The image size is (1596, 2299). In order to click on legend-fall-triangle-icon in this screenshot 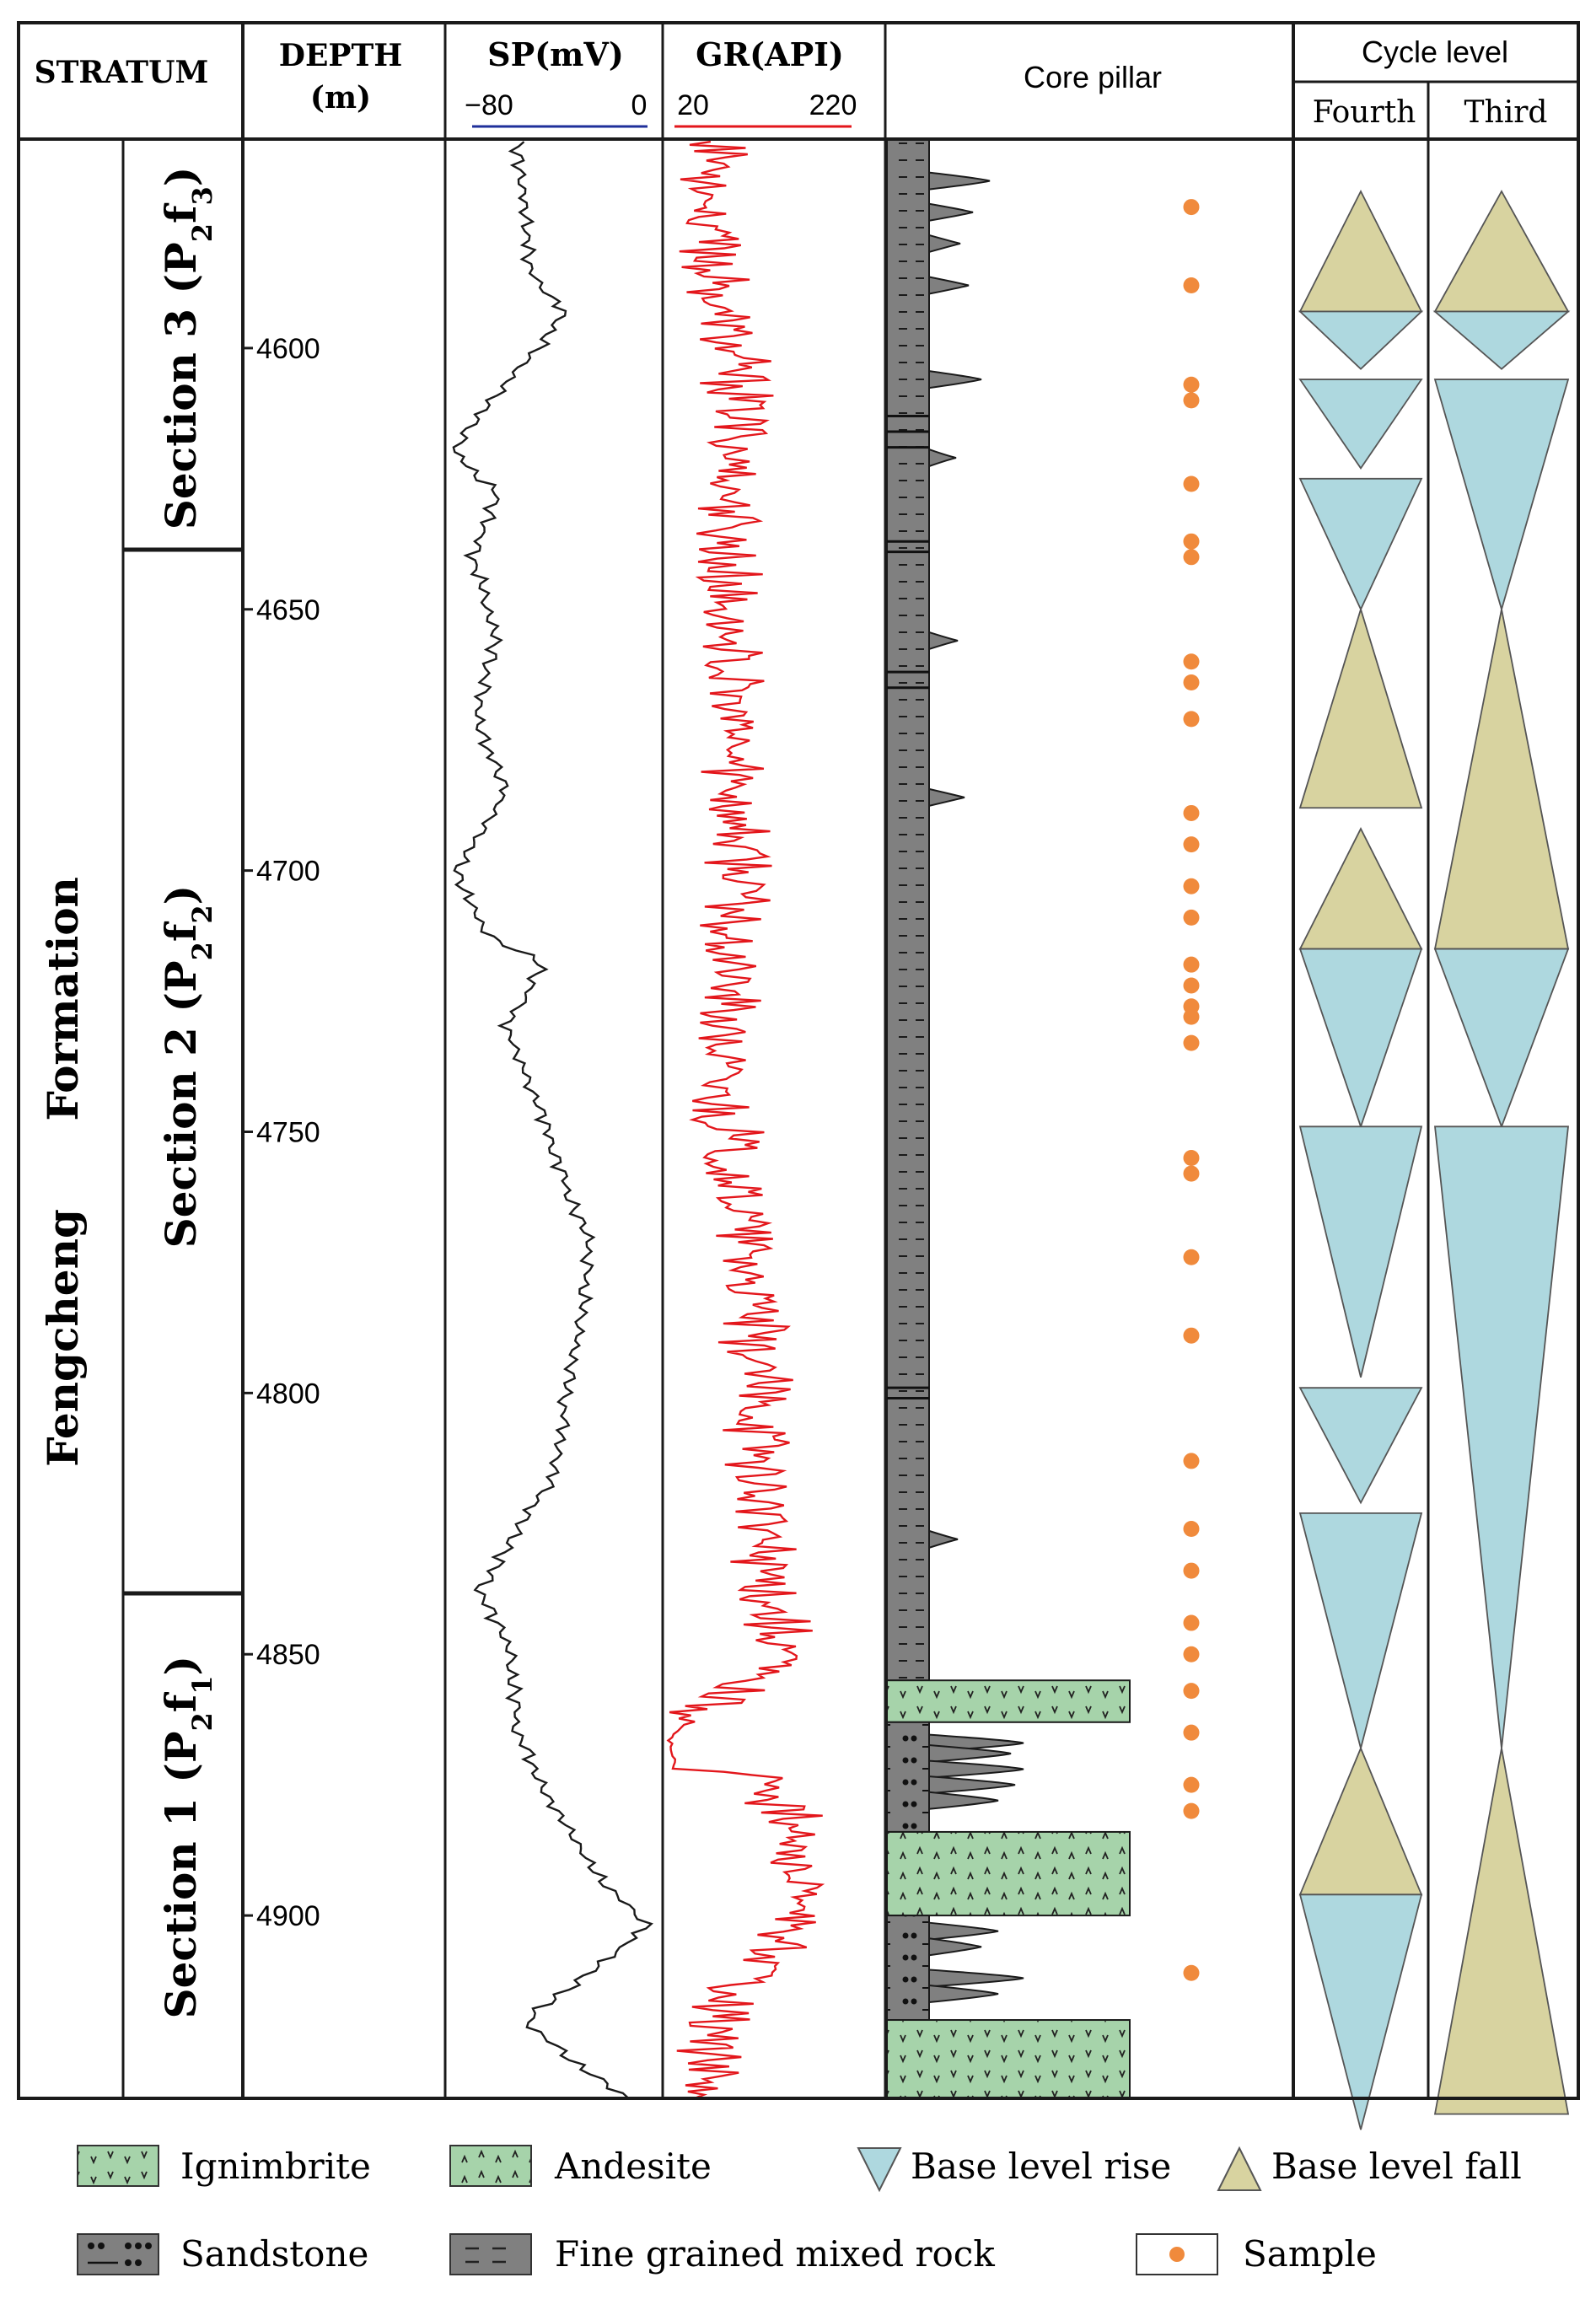, I will do `click(1240, 2168)`.